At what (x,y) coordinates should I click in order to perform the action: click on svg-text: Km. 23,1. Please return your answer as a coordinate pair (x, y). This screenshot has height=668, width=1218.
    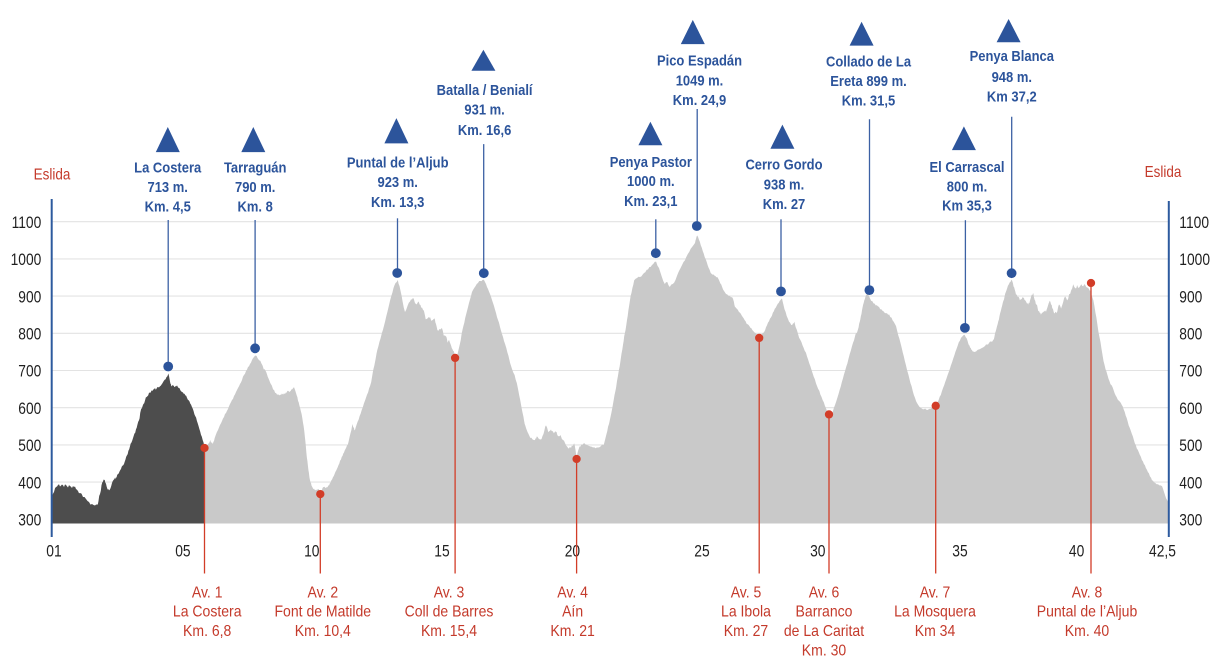
    Looking at the image, I should click on (650, 201).